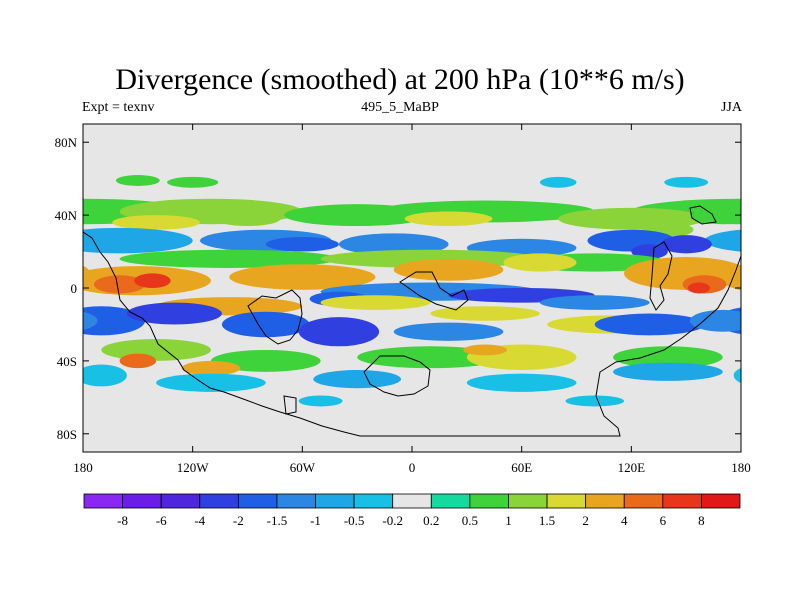 This screenshot has height=600, width=800. Describe the element at coordinates (431, 520) in the screenshot. I see `colorbar-level-label: 0.2` at that location.